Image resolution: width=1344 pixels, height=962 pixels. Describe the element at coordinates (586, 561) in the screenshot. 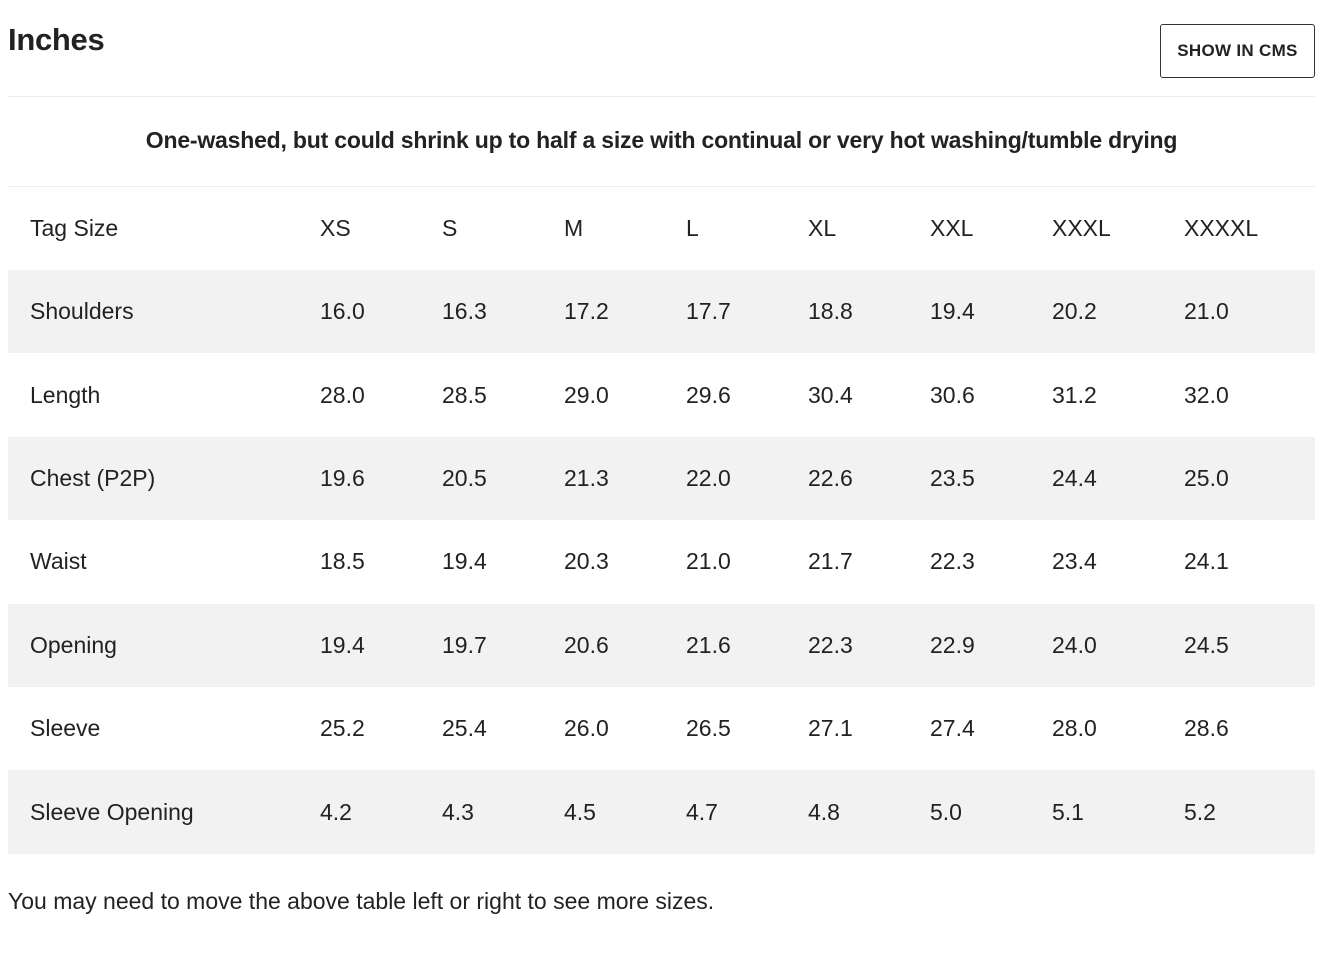

I see `table-cell: 20.3` at that location.